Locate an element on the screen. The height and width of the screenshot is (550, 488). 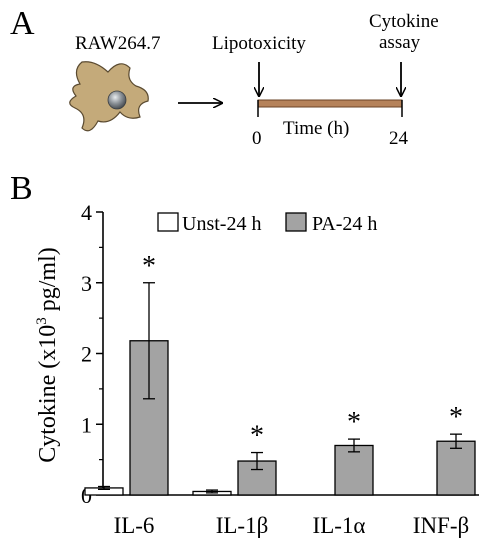
y-tick-label: 3 is located at coordinates (86, 283).